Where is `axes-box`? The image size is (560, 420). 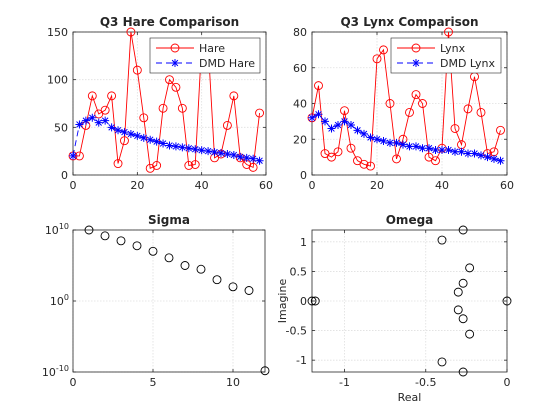 axes-box is located at coordinates (169, 103).